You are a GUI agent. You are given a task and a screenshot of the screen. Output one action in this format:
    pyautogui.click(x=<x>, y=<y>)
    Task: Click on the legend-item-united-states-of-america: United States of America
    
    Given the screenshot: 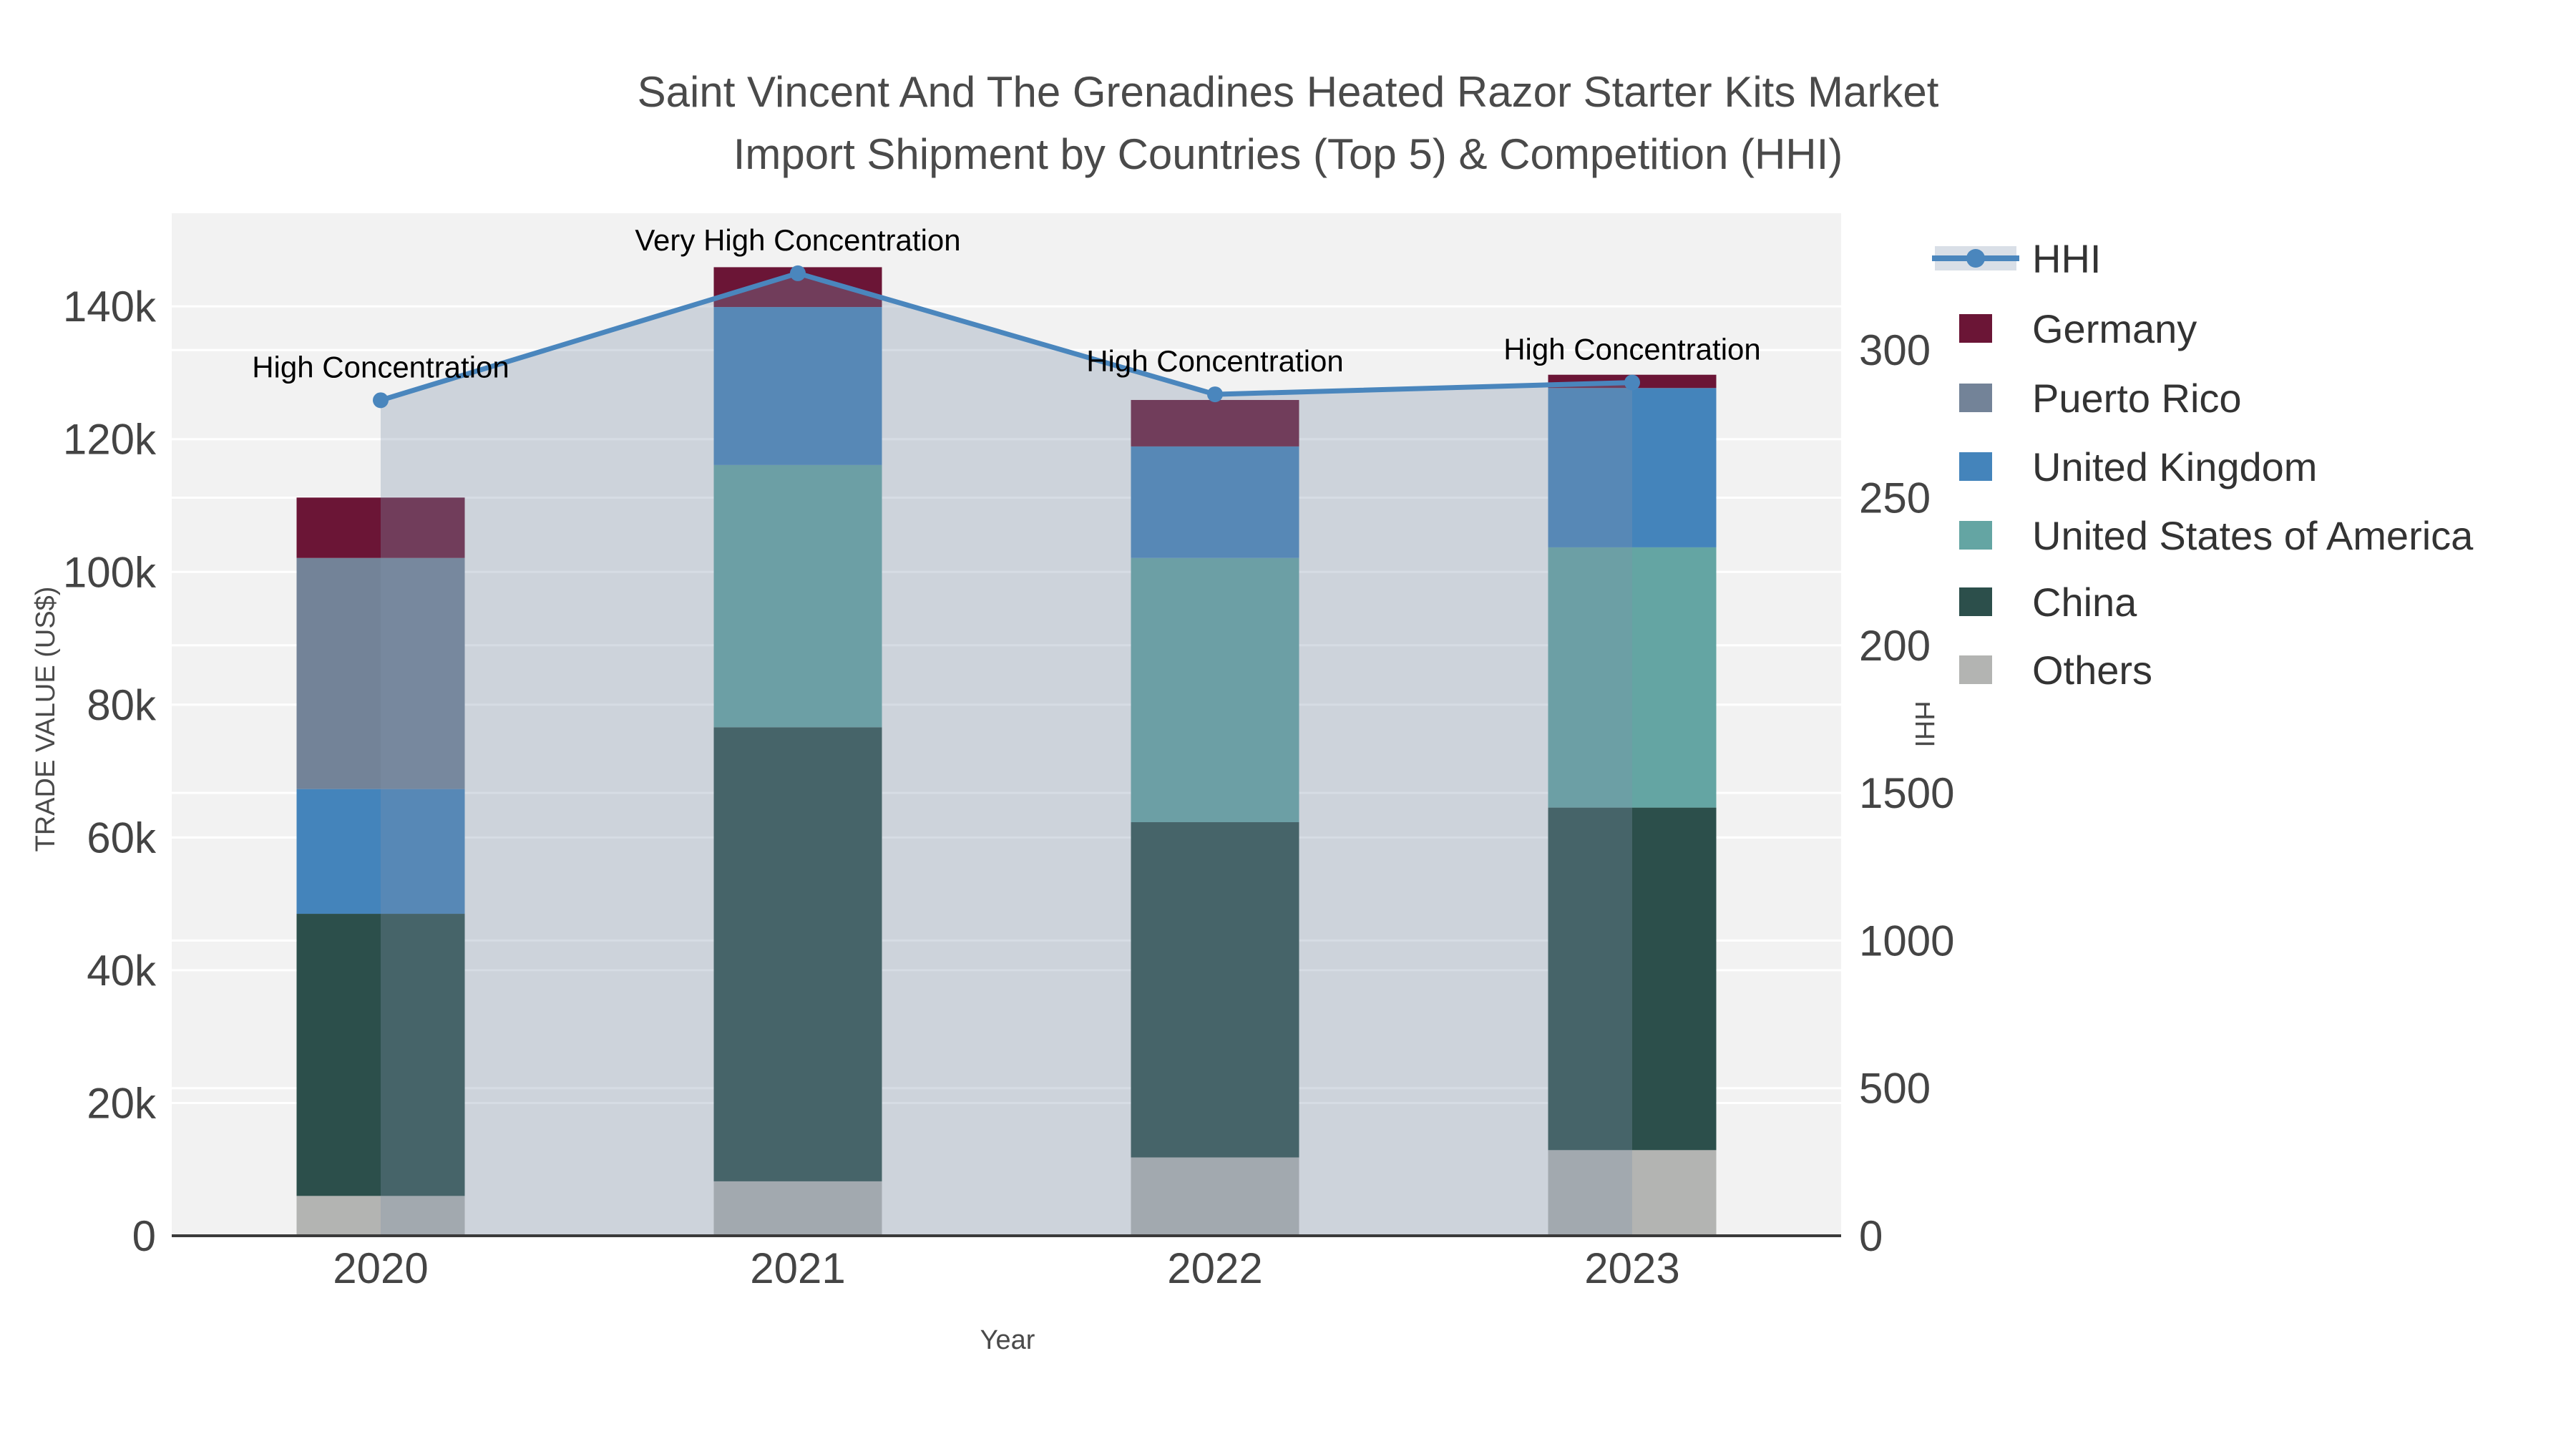 What is the action you would take?
    pyautogui.click(x=2216, y=535)
    